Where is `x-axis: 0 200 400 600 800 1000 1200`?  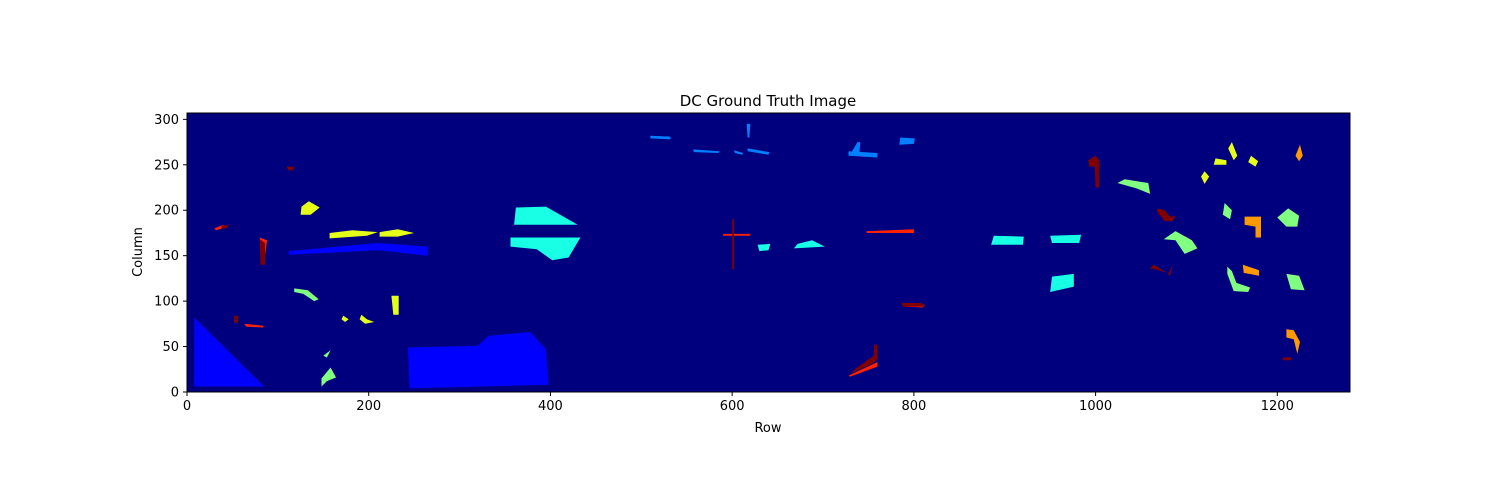 x-axis: 0 200 400 600 800 1000 1200 is located at coordinates (738, 403).